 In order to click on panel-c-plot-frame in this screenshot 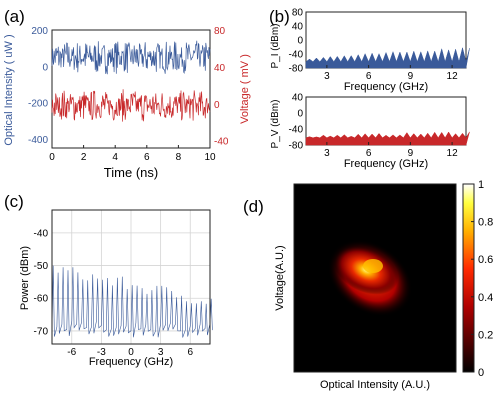, I will do `click(131, 277)`.